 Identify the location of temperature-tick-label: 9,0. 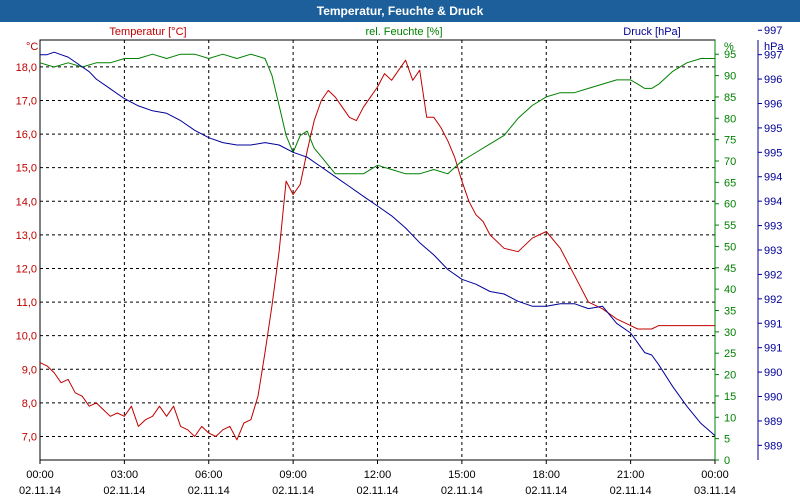
(29, 370).